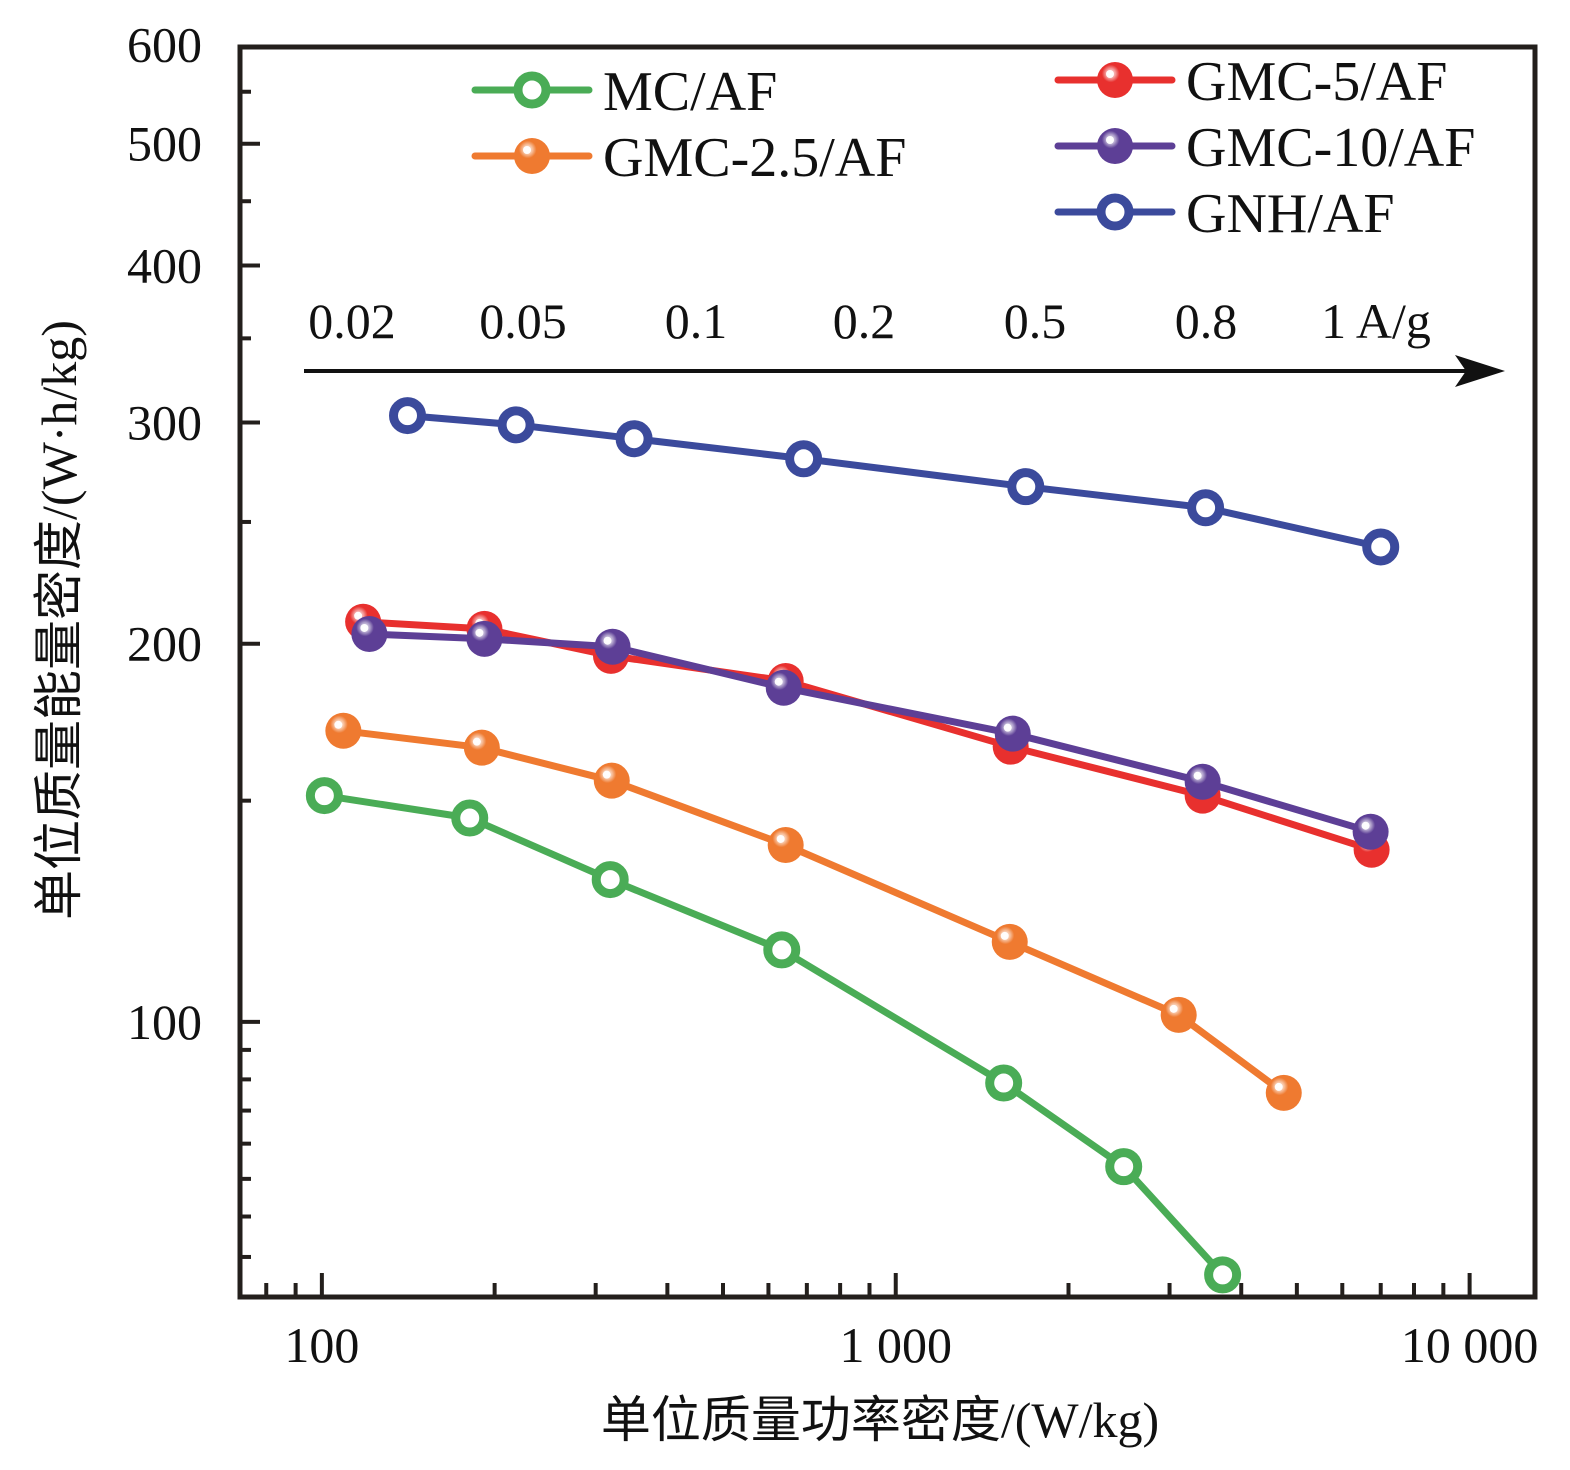  I want to click on x-axis-title: 单位质量功率密度/(W/kg), so click(880, 1420).